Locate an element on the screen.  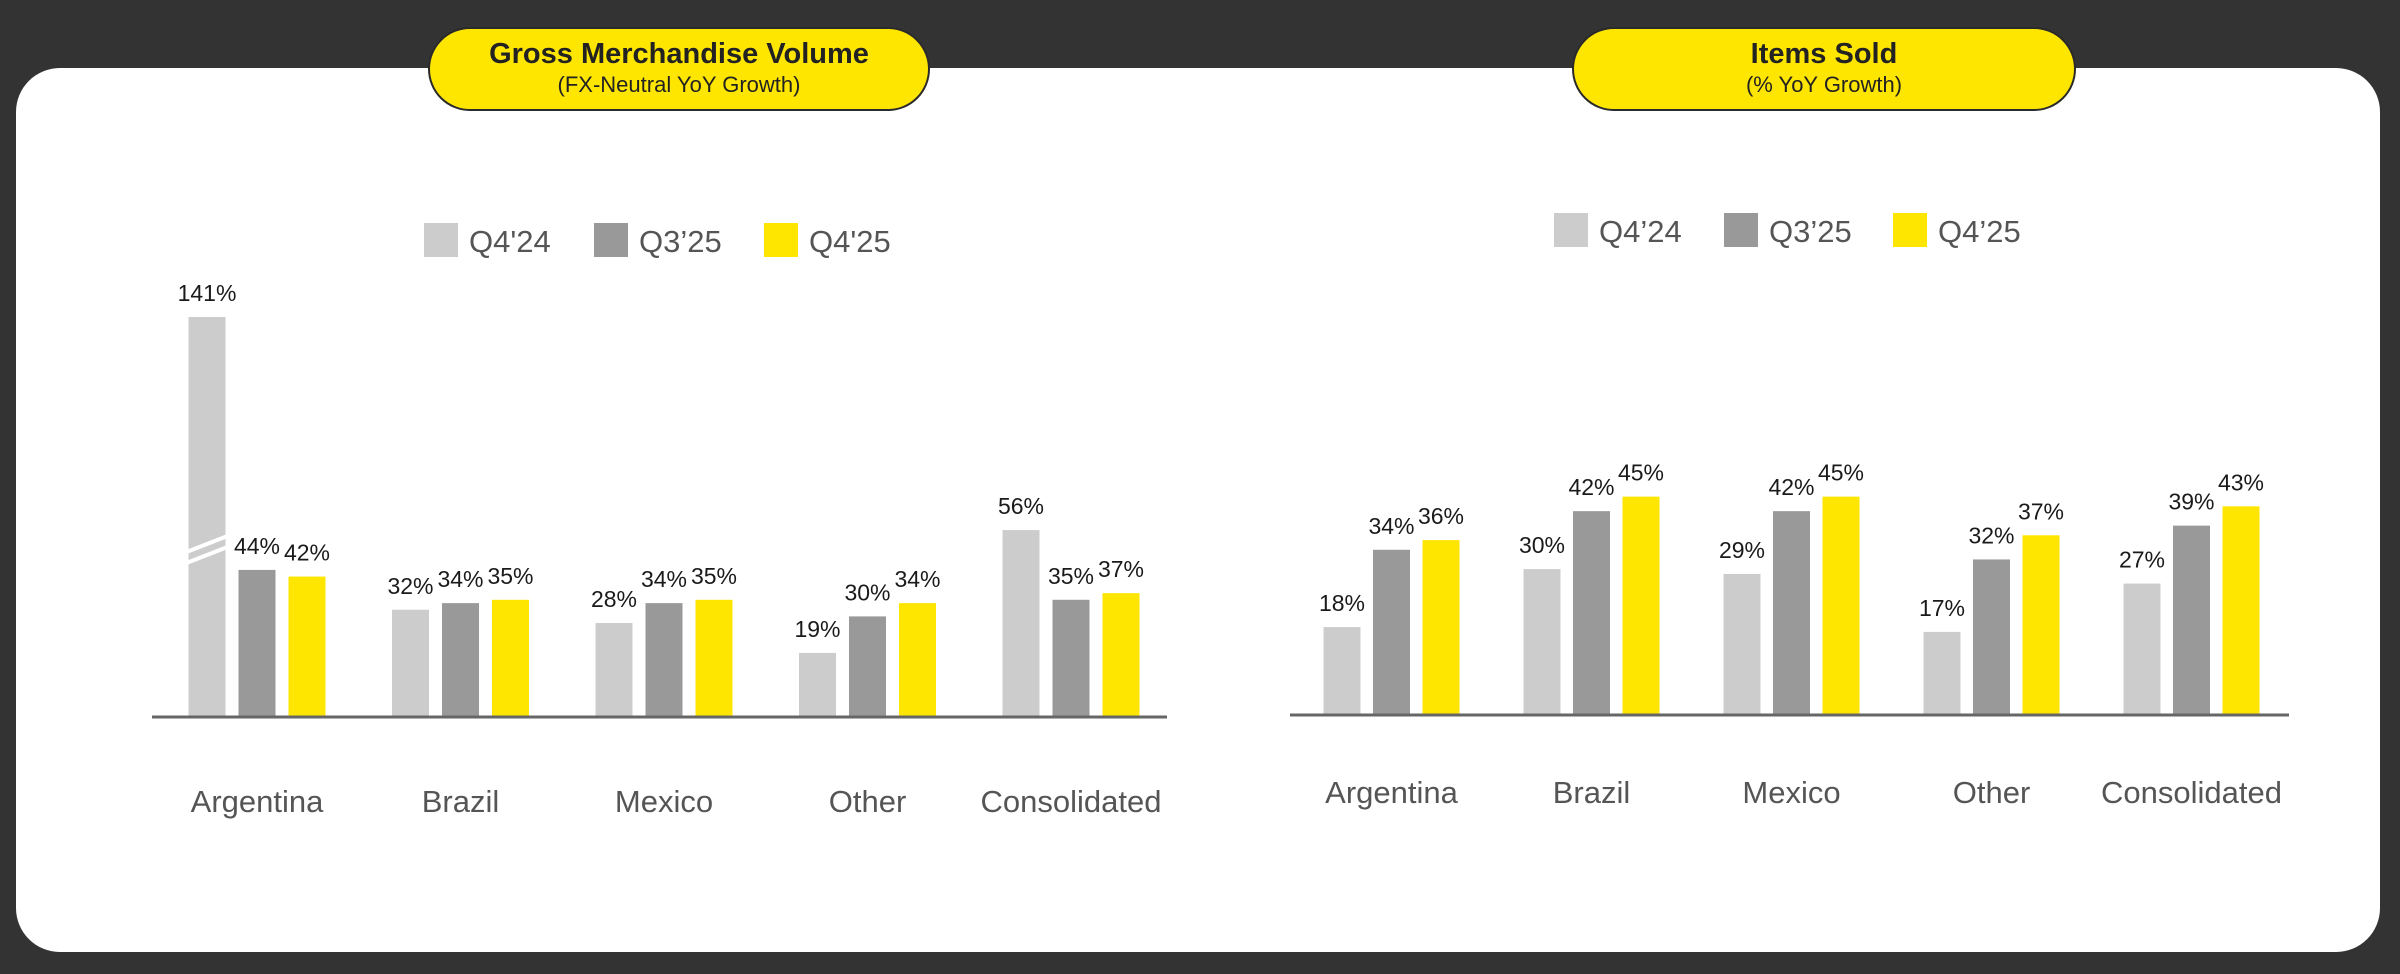
items-data-label-mexico-1: 42% is located at coordinates (1791, 487).